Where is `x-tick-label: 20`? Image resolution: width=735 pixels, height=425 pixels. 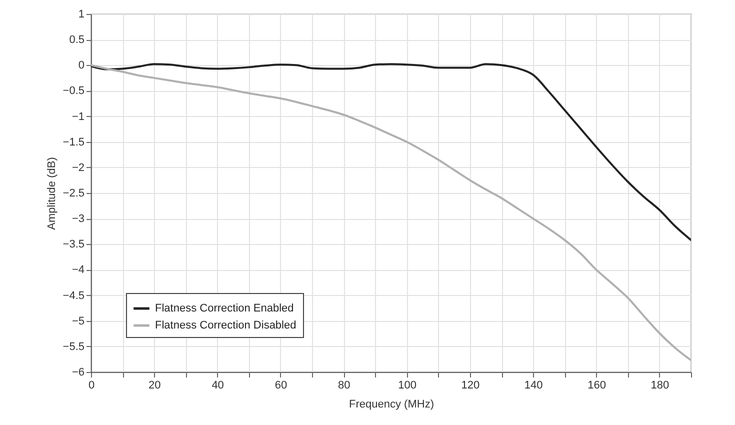 x-tick-label: 20 is located at coordinates (154, 386).